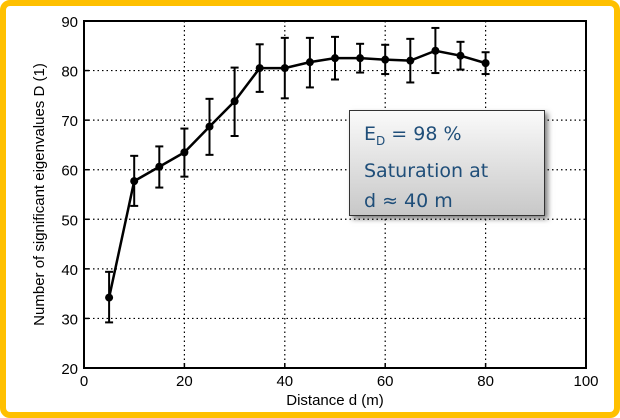 This screenshot has height=418, width=620. What do you see at coordinates (585, 381) in the screenshot?
I see `x-tick-label: 100` at bounding box center [585, 381].